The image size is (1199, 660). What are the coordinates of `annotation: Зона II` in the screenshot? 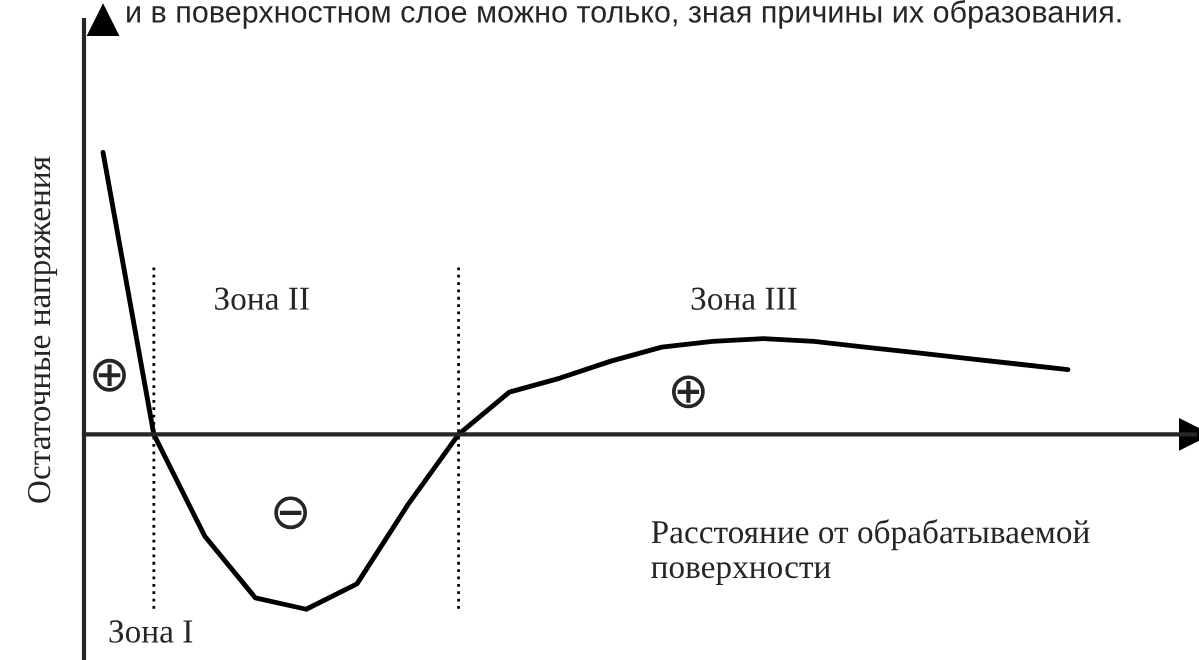 It's located at (262, 298).